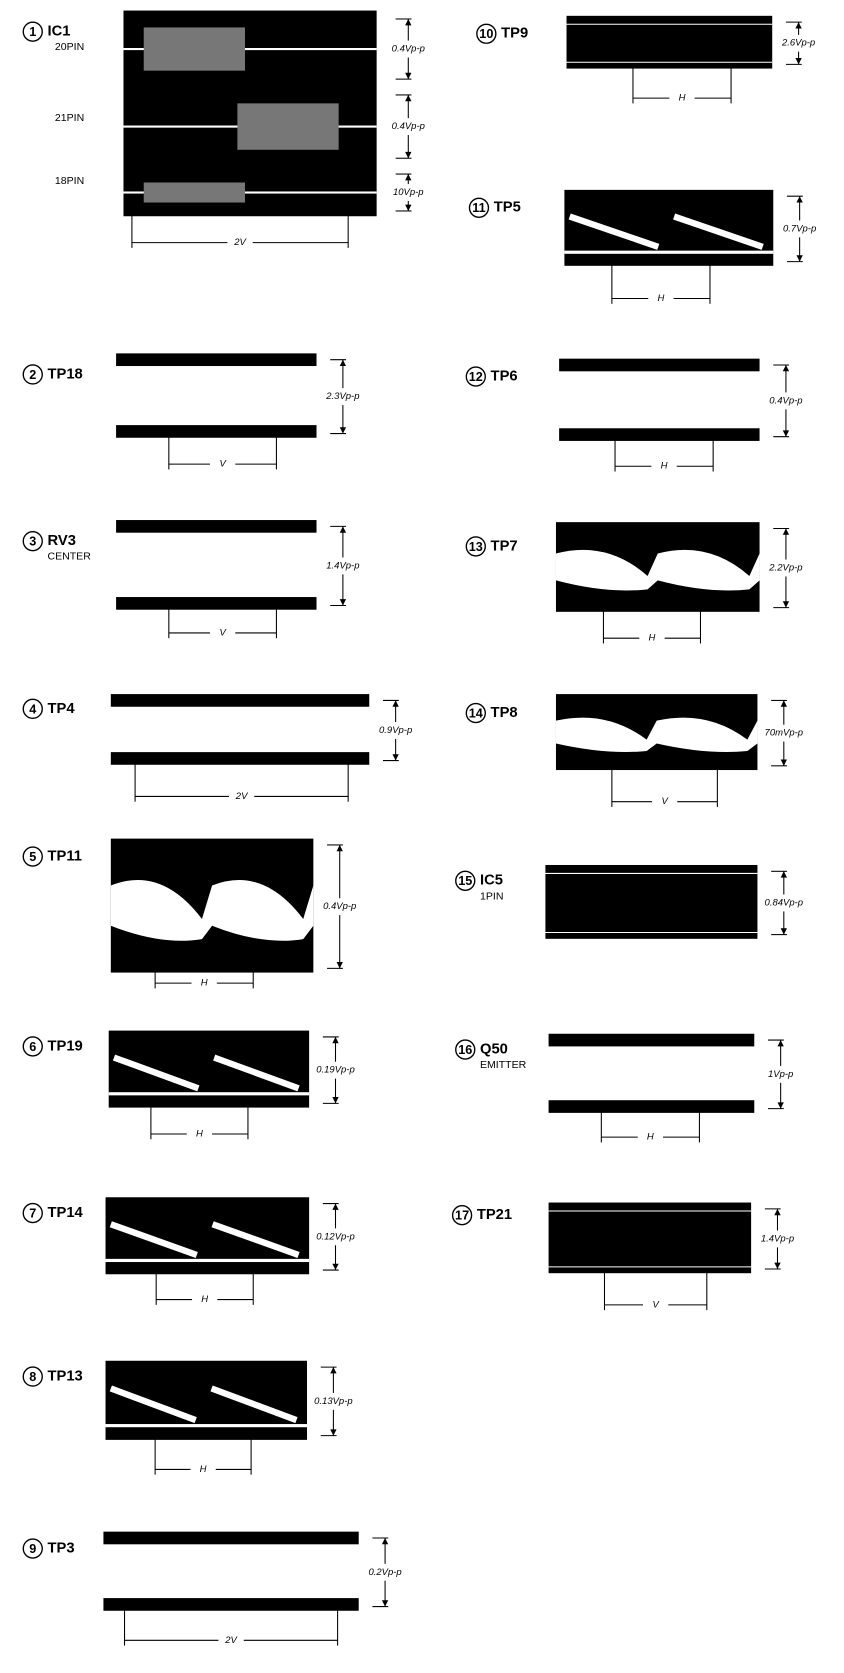 Image resolution: width=844 pixels, height=1673 pixels. I want to click on panel-number: 11, so click(478, 208).